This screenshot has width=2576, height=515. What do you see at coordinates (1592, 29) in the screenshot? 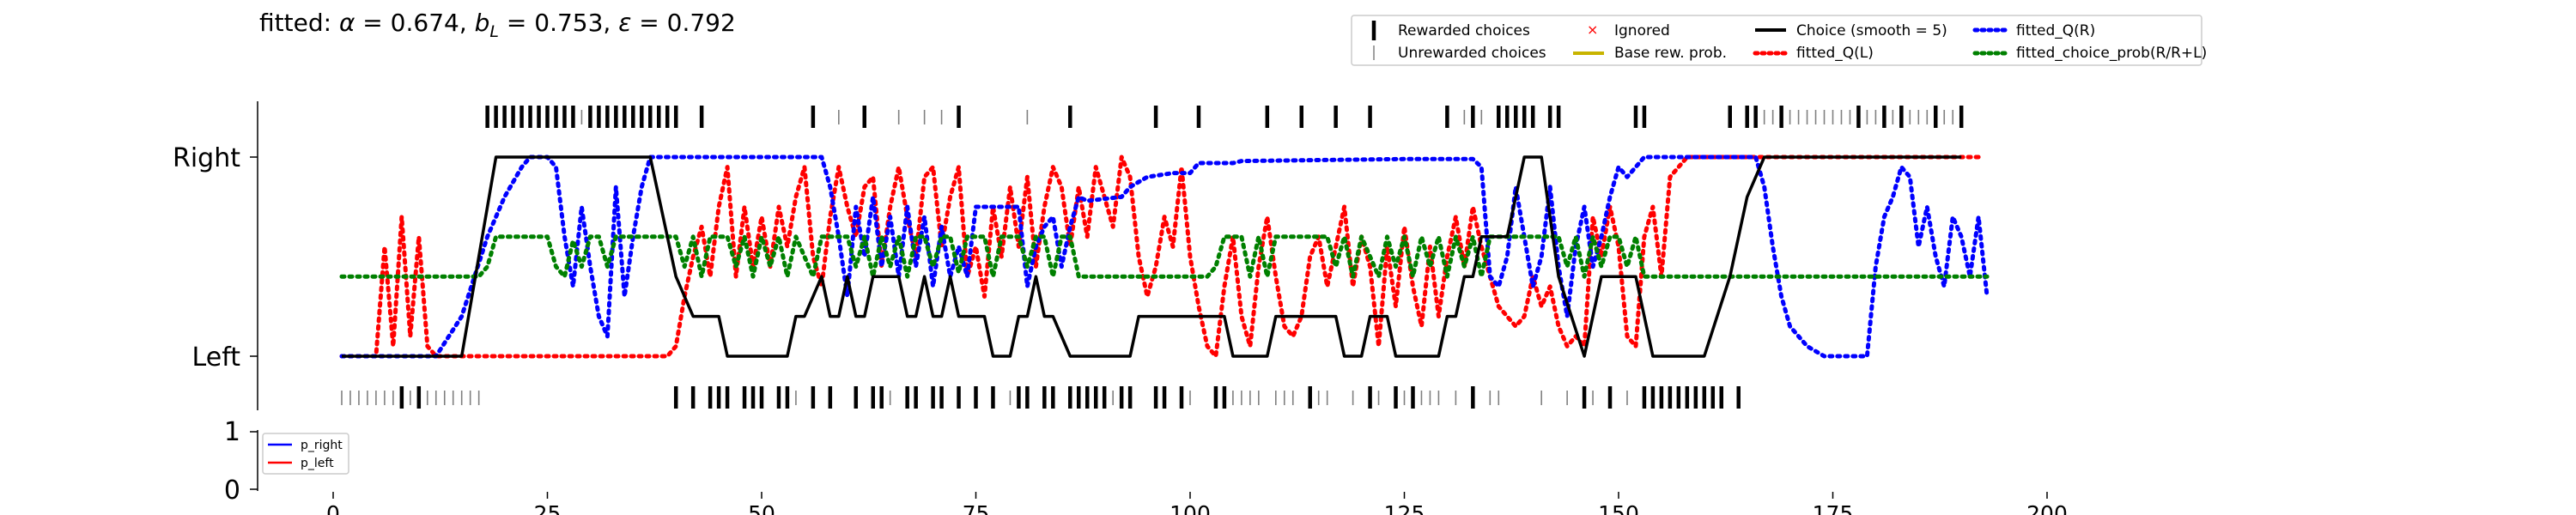
I see `legend-ignored-symbol: ×` at bounding box center [1592, 29].